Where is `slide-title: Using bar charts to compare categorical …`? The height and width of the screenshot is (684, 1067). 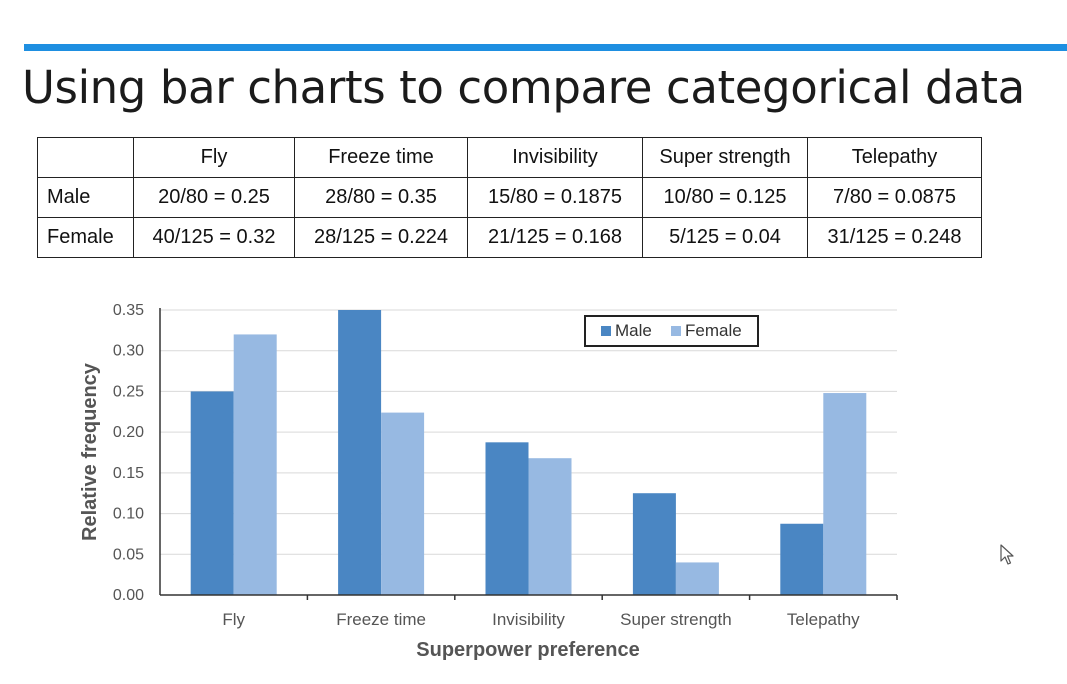
slide-title: Using bar charts to compare categorical … is located at coordinates (523, 87).